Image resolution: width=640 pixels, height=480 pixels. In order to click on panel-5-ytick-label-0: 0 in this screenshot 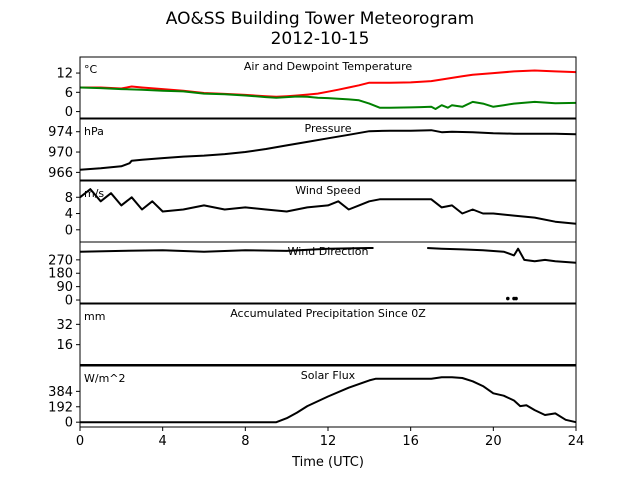, I will do `click(69, 423)`.